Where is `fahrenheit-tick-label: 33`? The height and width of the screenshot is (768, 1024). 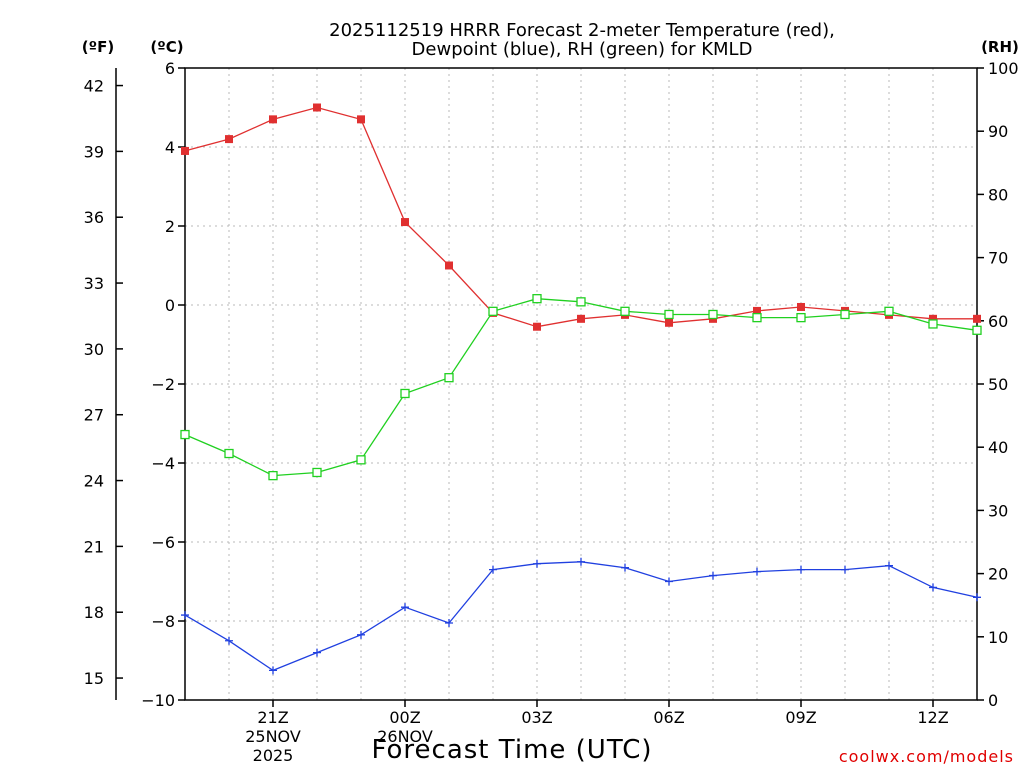 fahrenheit-tick-label: 33 is located at coordinates (94, 283).